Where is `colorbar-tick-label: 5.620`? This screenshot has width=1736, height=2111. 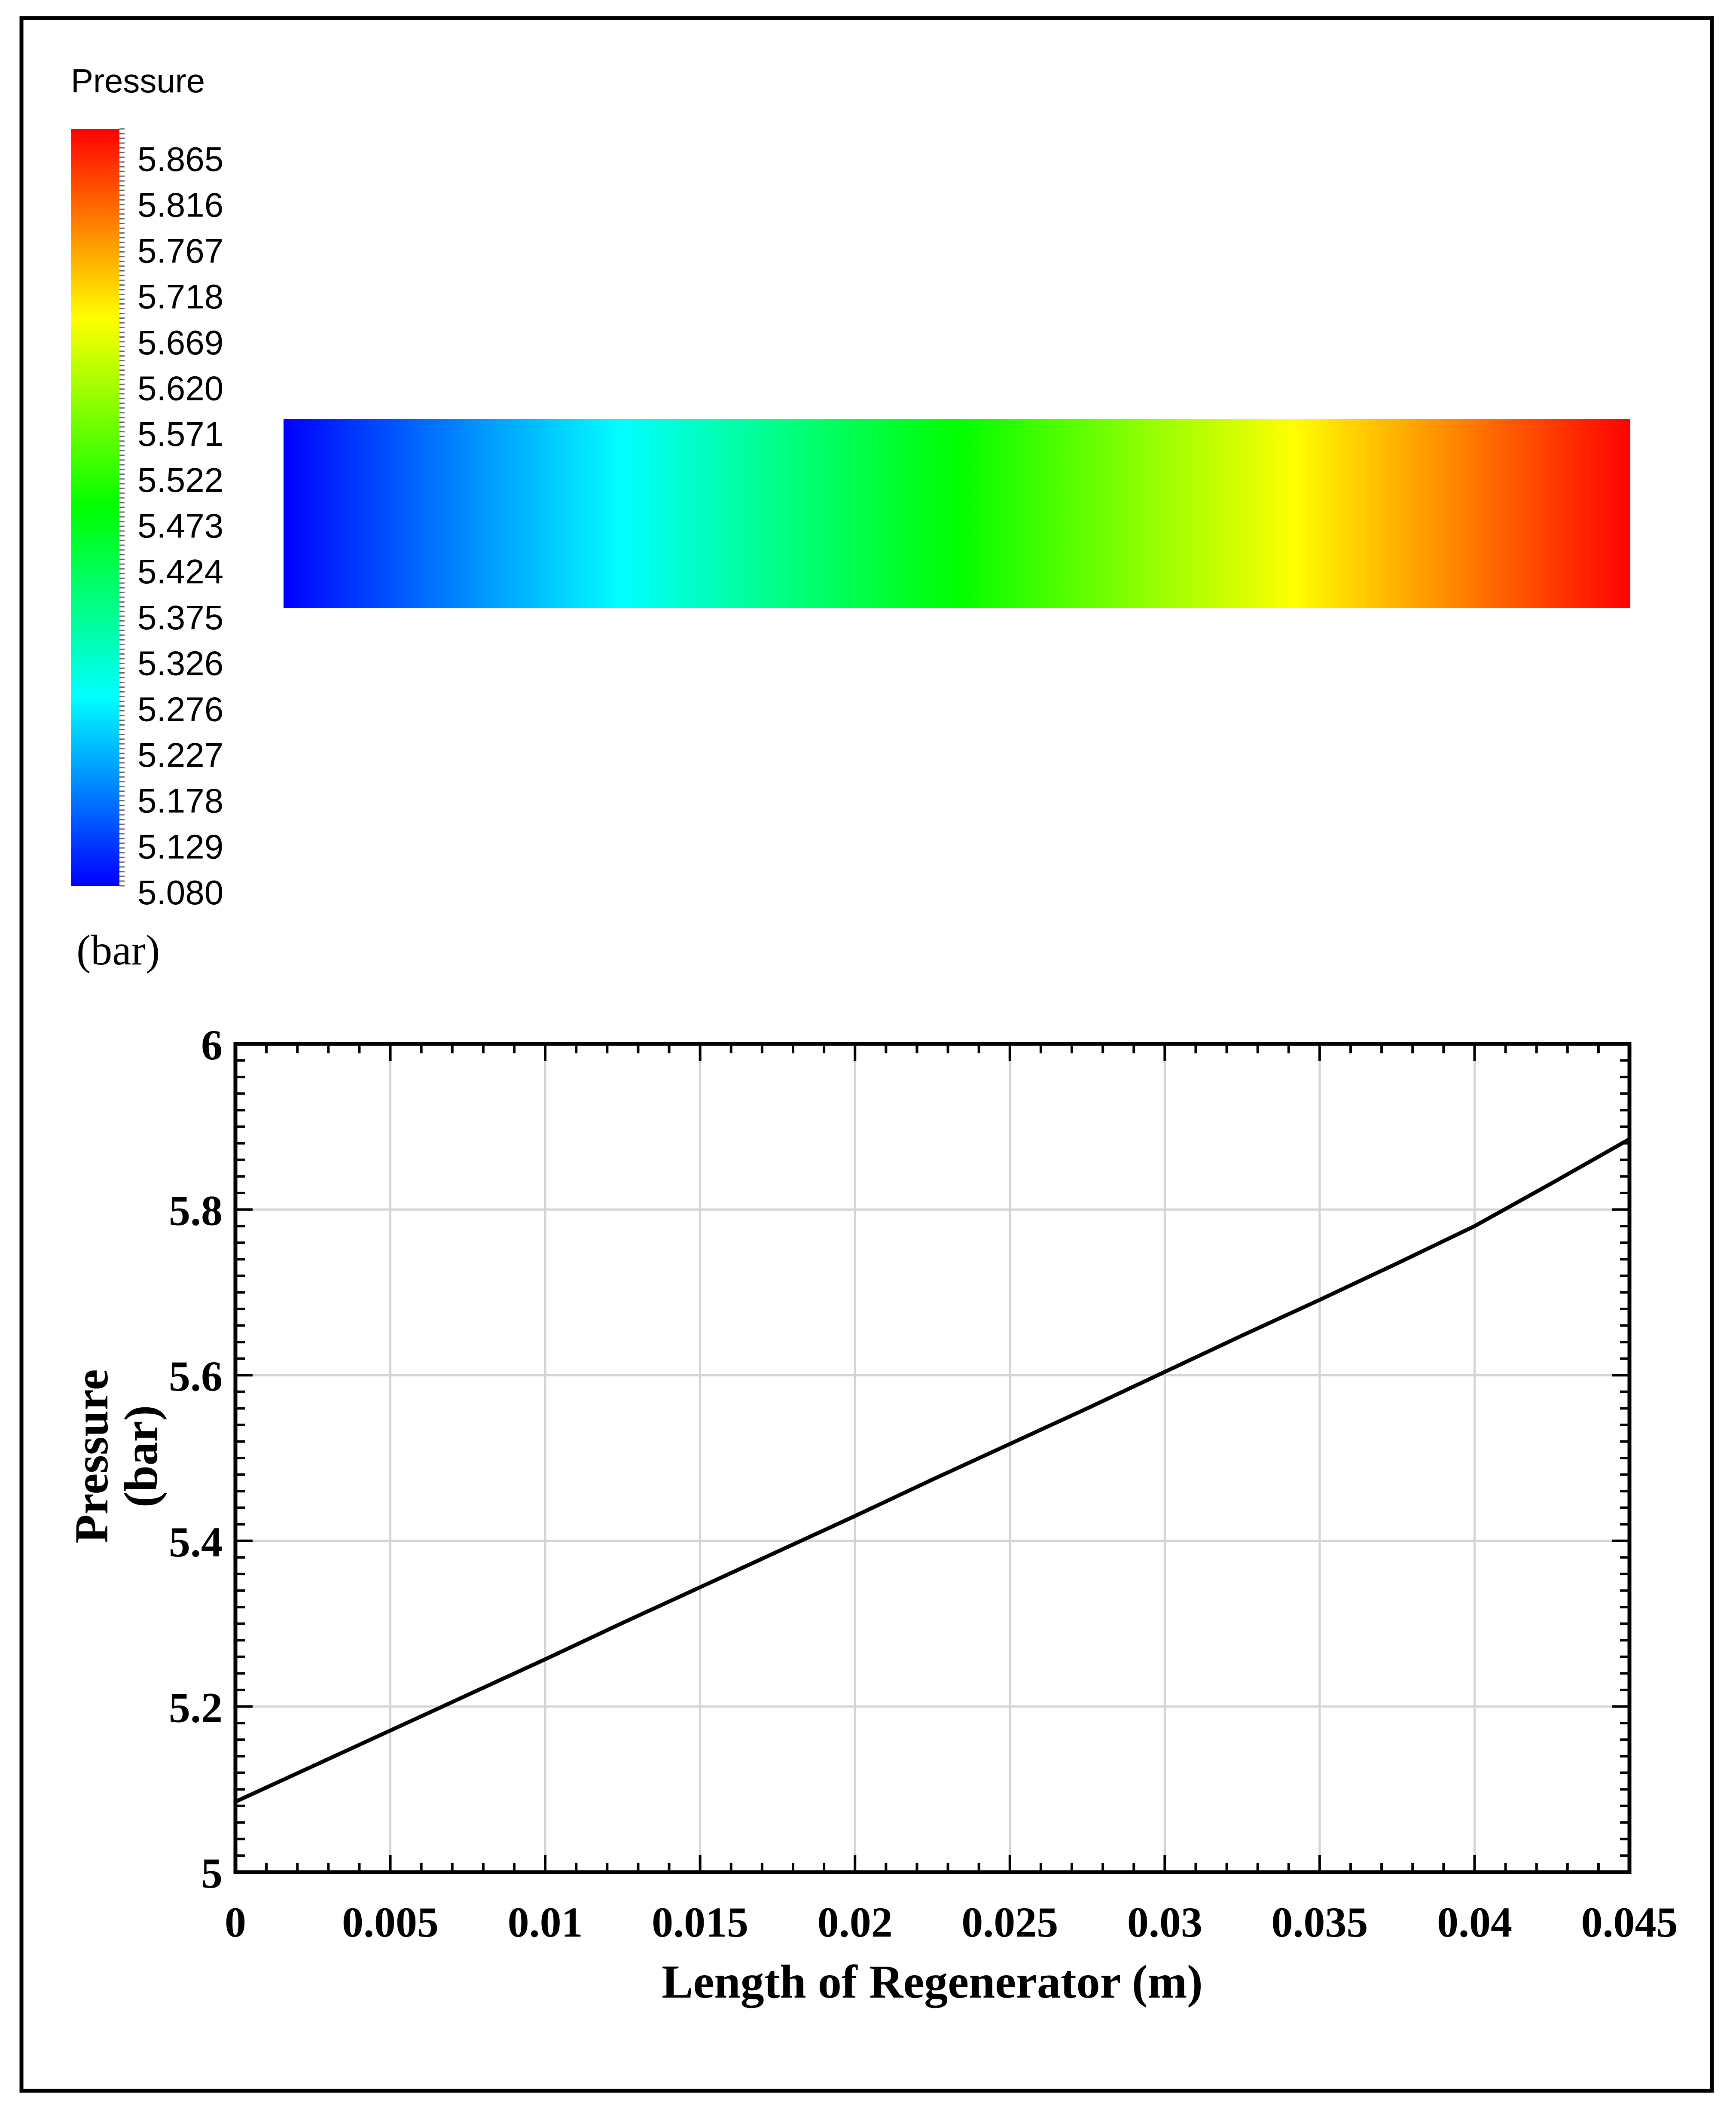
colorbar-tick-label: 5.620 is located at coordinates (180, 388).